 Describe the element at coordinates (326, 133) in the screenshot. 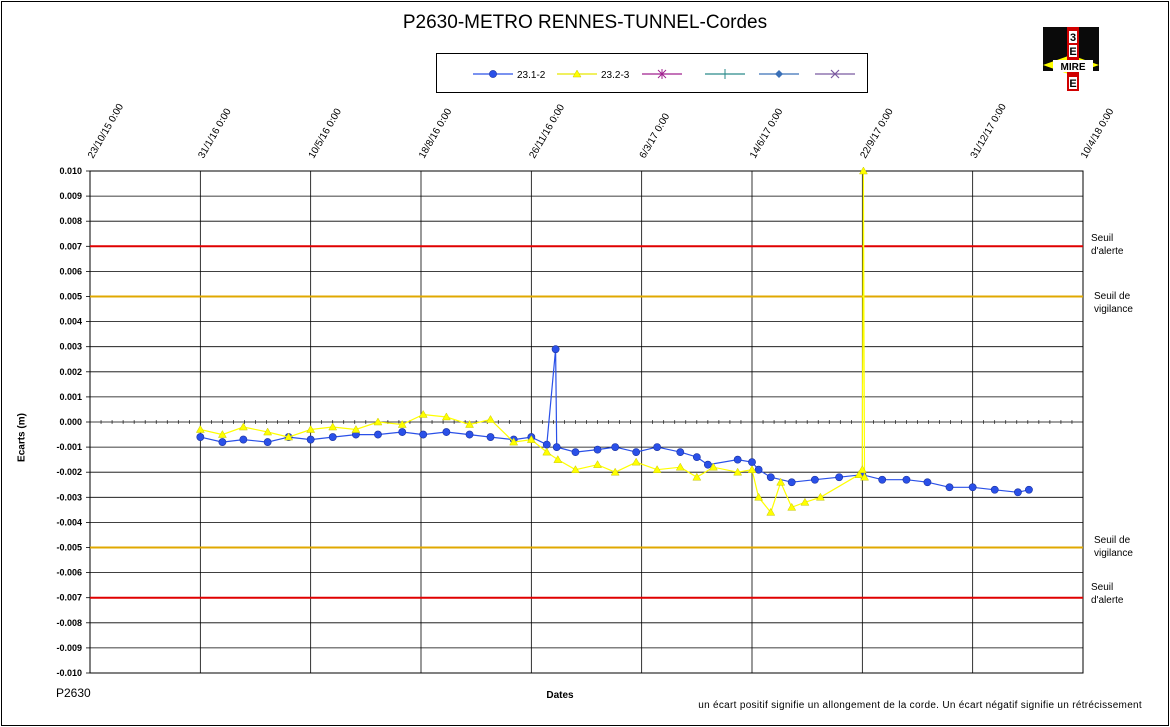

I see `x-tick-label: 10/5/16 0:00` at that location.